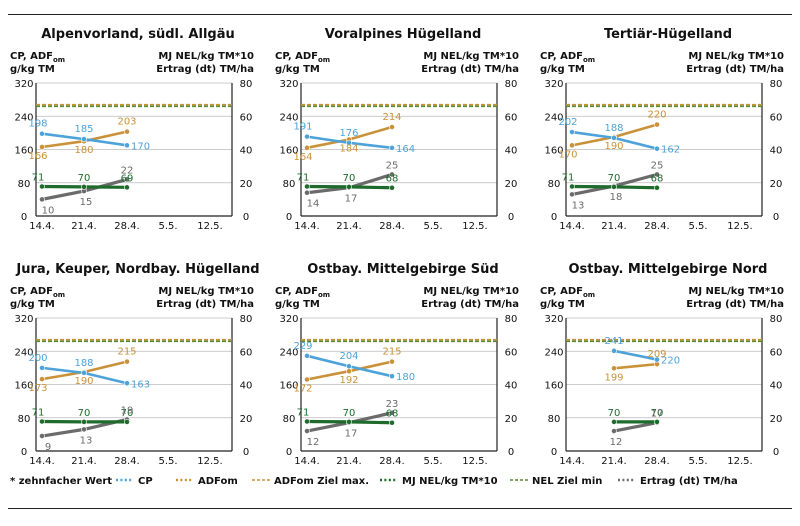  I want to click on data-label-ertrag: 12, so click(313, 442).